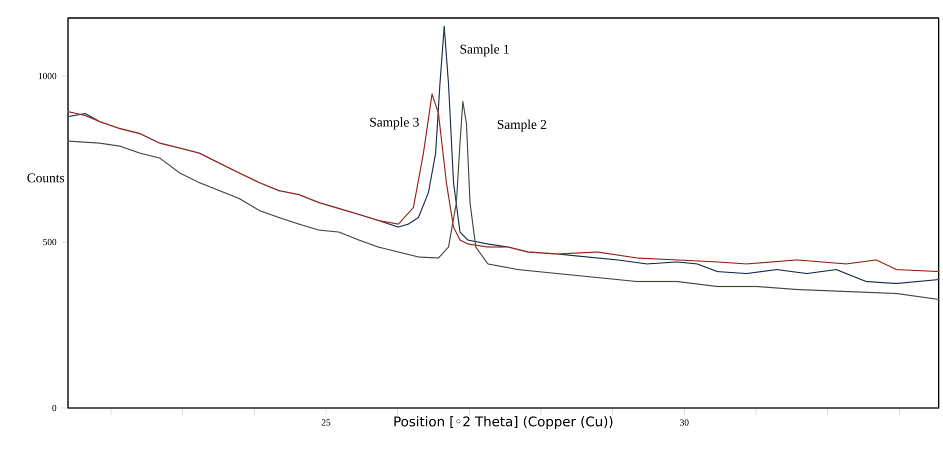  Describe the element at coordinates (54, 408) in the screenshot. I see `y-tick-label: 0` at that location.